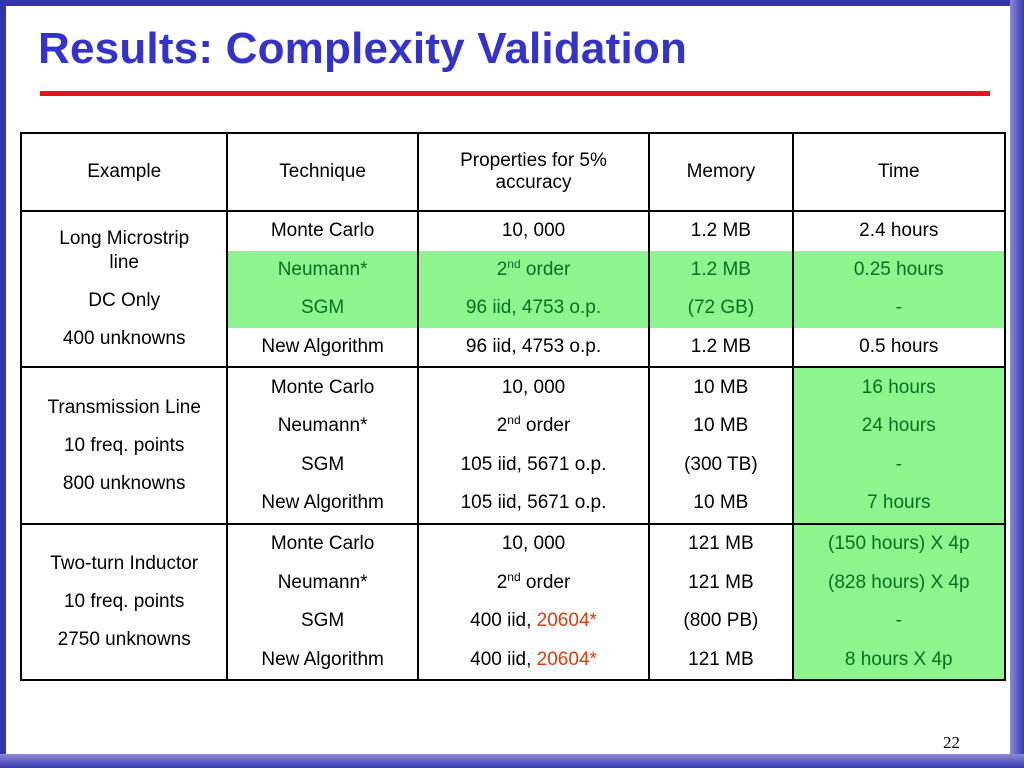  Describe the element at coordinates (899, 270) in the screenshot. I see `time-cell: 0.25 hours` at that location.